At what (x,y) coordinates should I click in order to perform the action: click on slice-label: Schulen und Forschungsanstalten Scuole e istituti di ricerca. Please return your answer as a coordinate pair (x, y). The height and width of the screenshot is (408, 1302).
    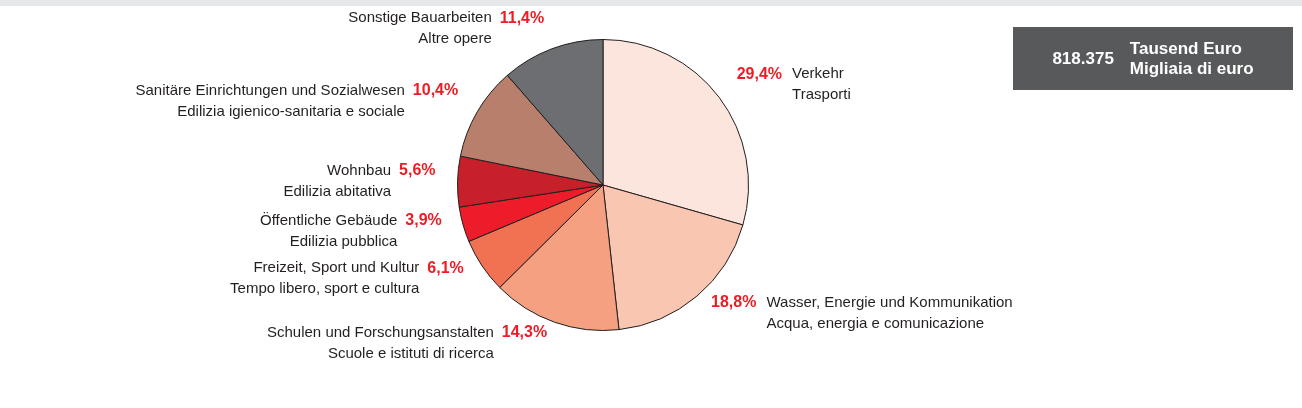
    Looking at the image, I should click on (381, 342).